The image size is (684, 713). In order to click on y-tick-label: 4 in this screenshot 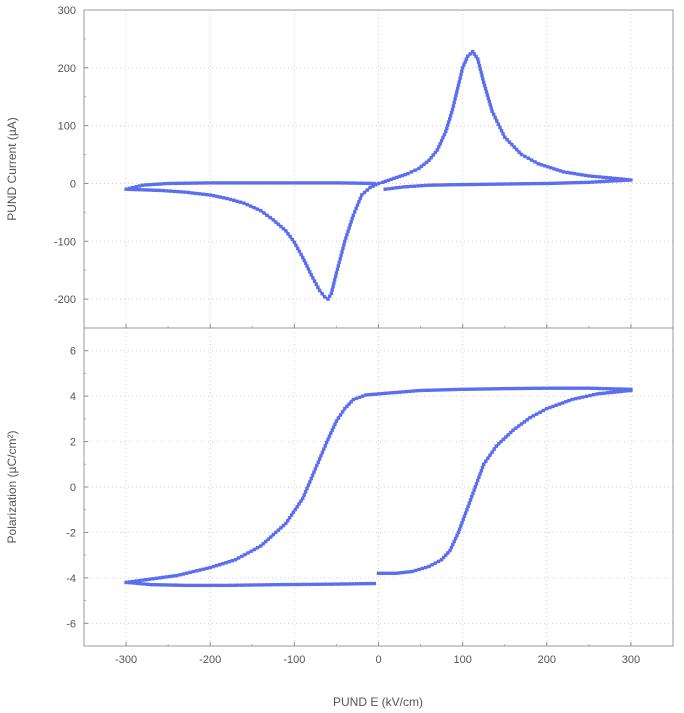, I will do `click(73, 397)`.